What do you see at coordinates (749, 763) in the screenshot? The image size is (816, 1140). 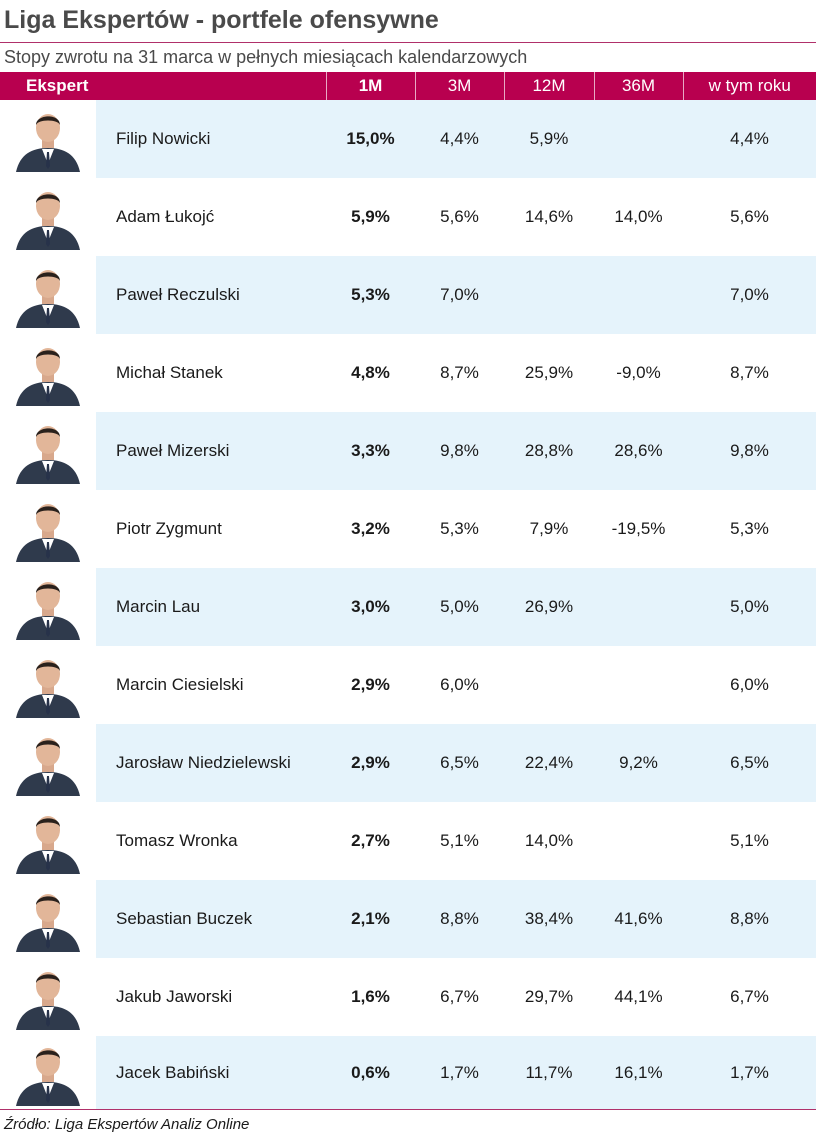 I see `return-ytd-cell: 6,5%` at bounding box center [749, 763].